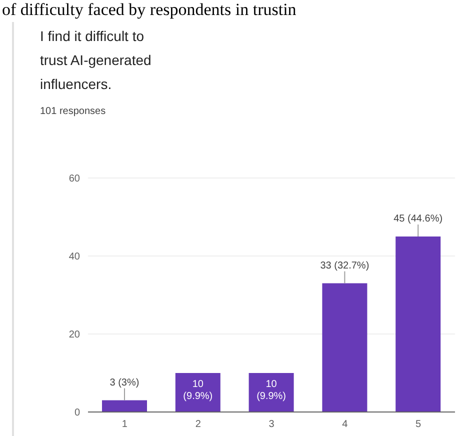 The width and height of the screenshot is (461, 436). I want to click on data-label: 45 (44.6%), so click(418, 219).